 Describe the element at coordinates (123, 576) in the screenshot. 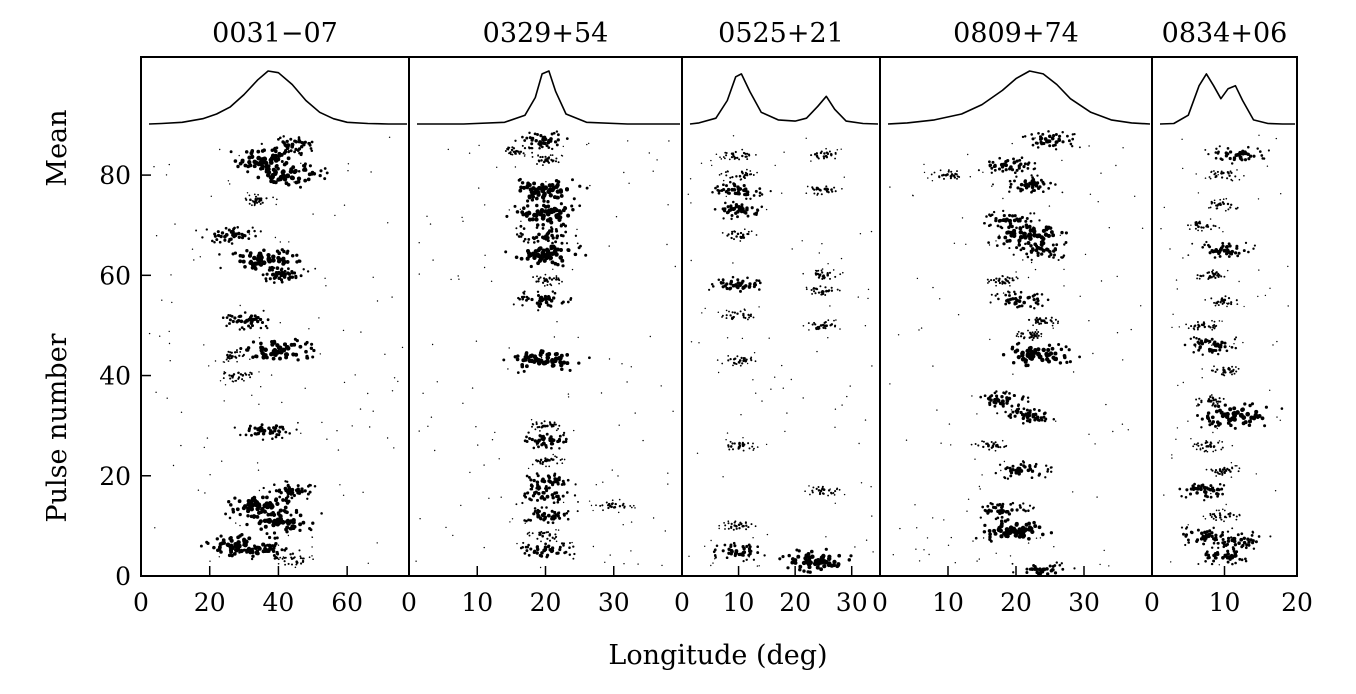

I see `y-tick-label: 0` at that location.